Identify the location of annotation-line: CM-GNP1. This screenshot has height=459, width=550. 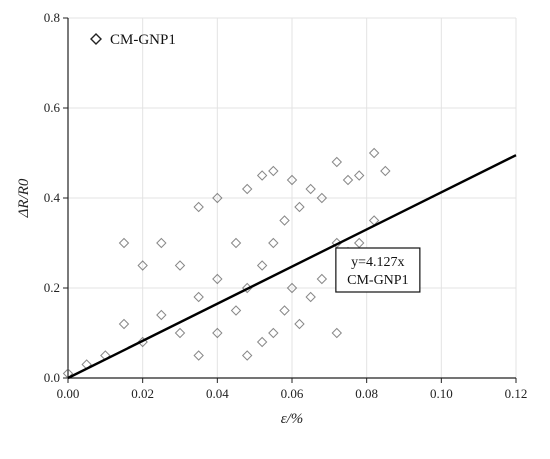
(377, 280).